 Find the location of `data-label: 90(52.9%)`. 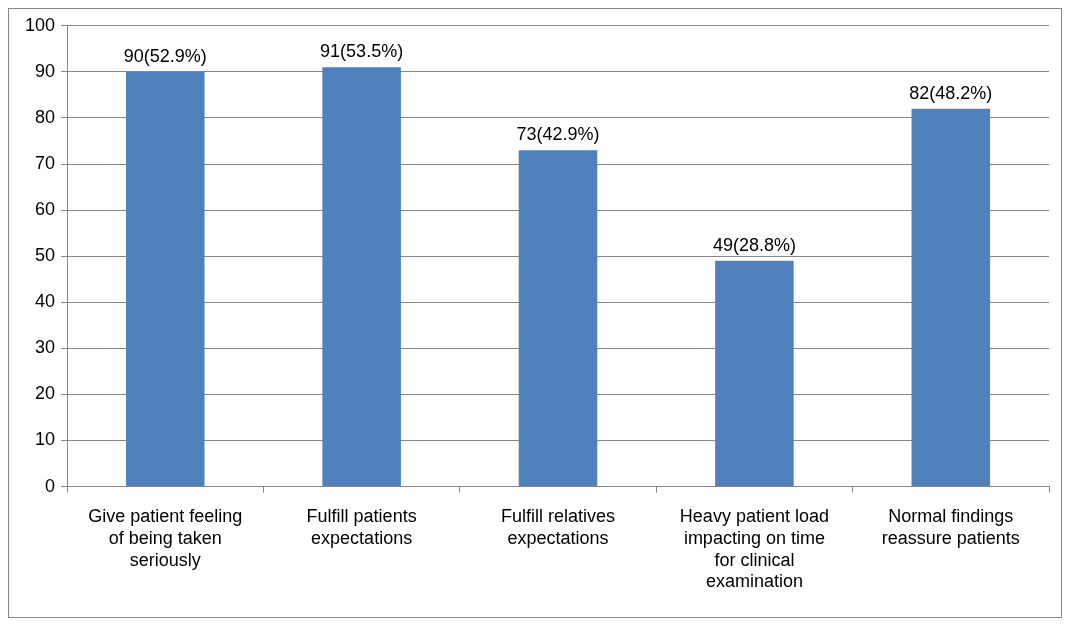

data-label: 90(52.9%) is located at coordinates (165, 55).